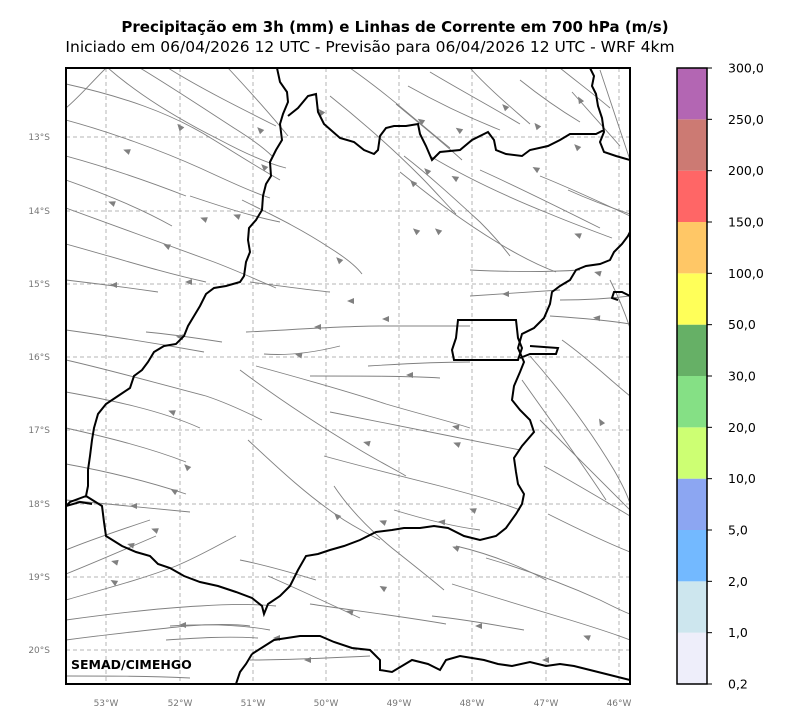  Describe the element at coordinates (746, 68) in the screenshot. I see `colorbar-label: 300,0` at that location.